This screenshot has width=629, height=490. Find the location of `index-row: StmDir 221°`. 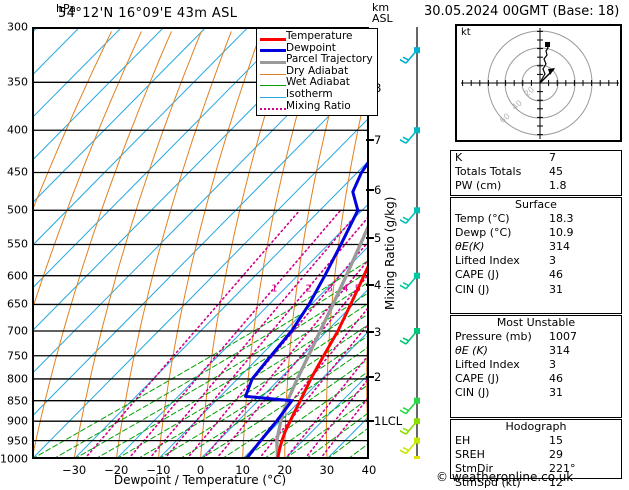

index-row: StmDir 221° is located at coordinates (536, 469).